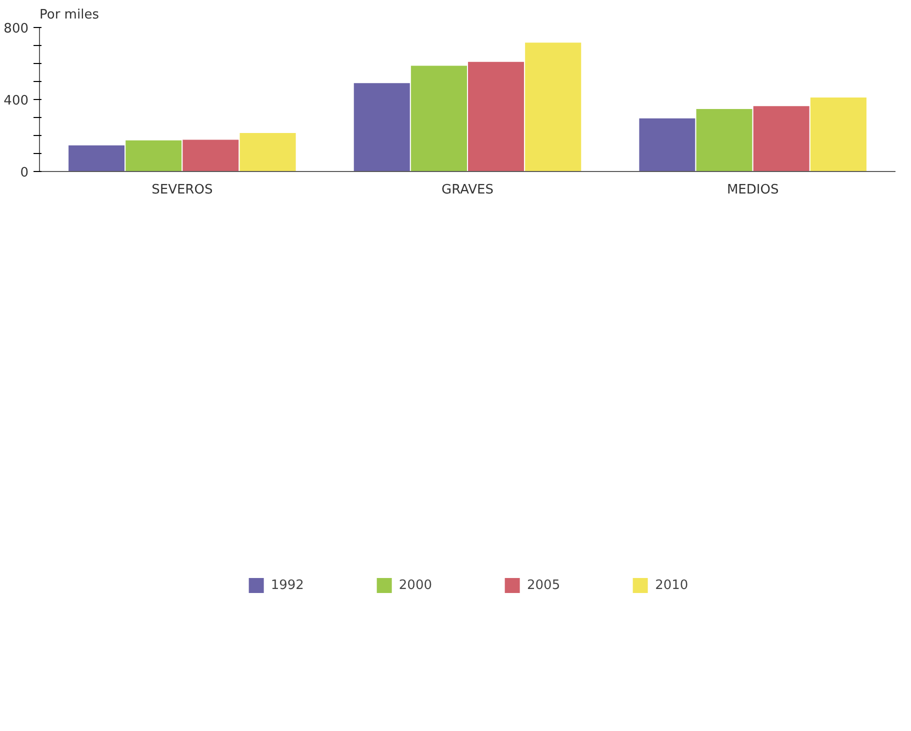 The image size is (911, 731). Describe the element at coordinates (70, 15) in the screenshot. I see `y-axis-title: Por miles` at that location.